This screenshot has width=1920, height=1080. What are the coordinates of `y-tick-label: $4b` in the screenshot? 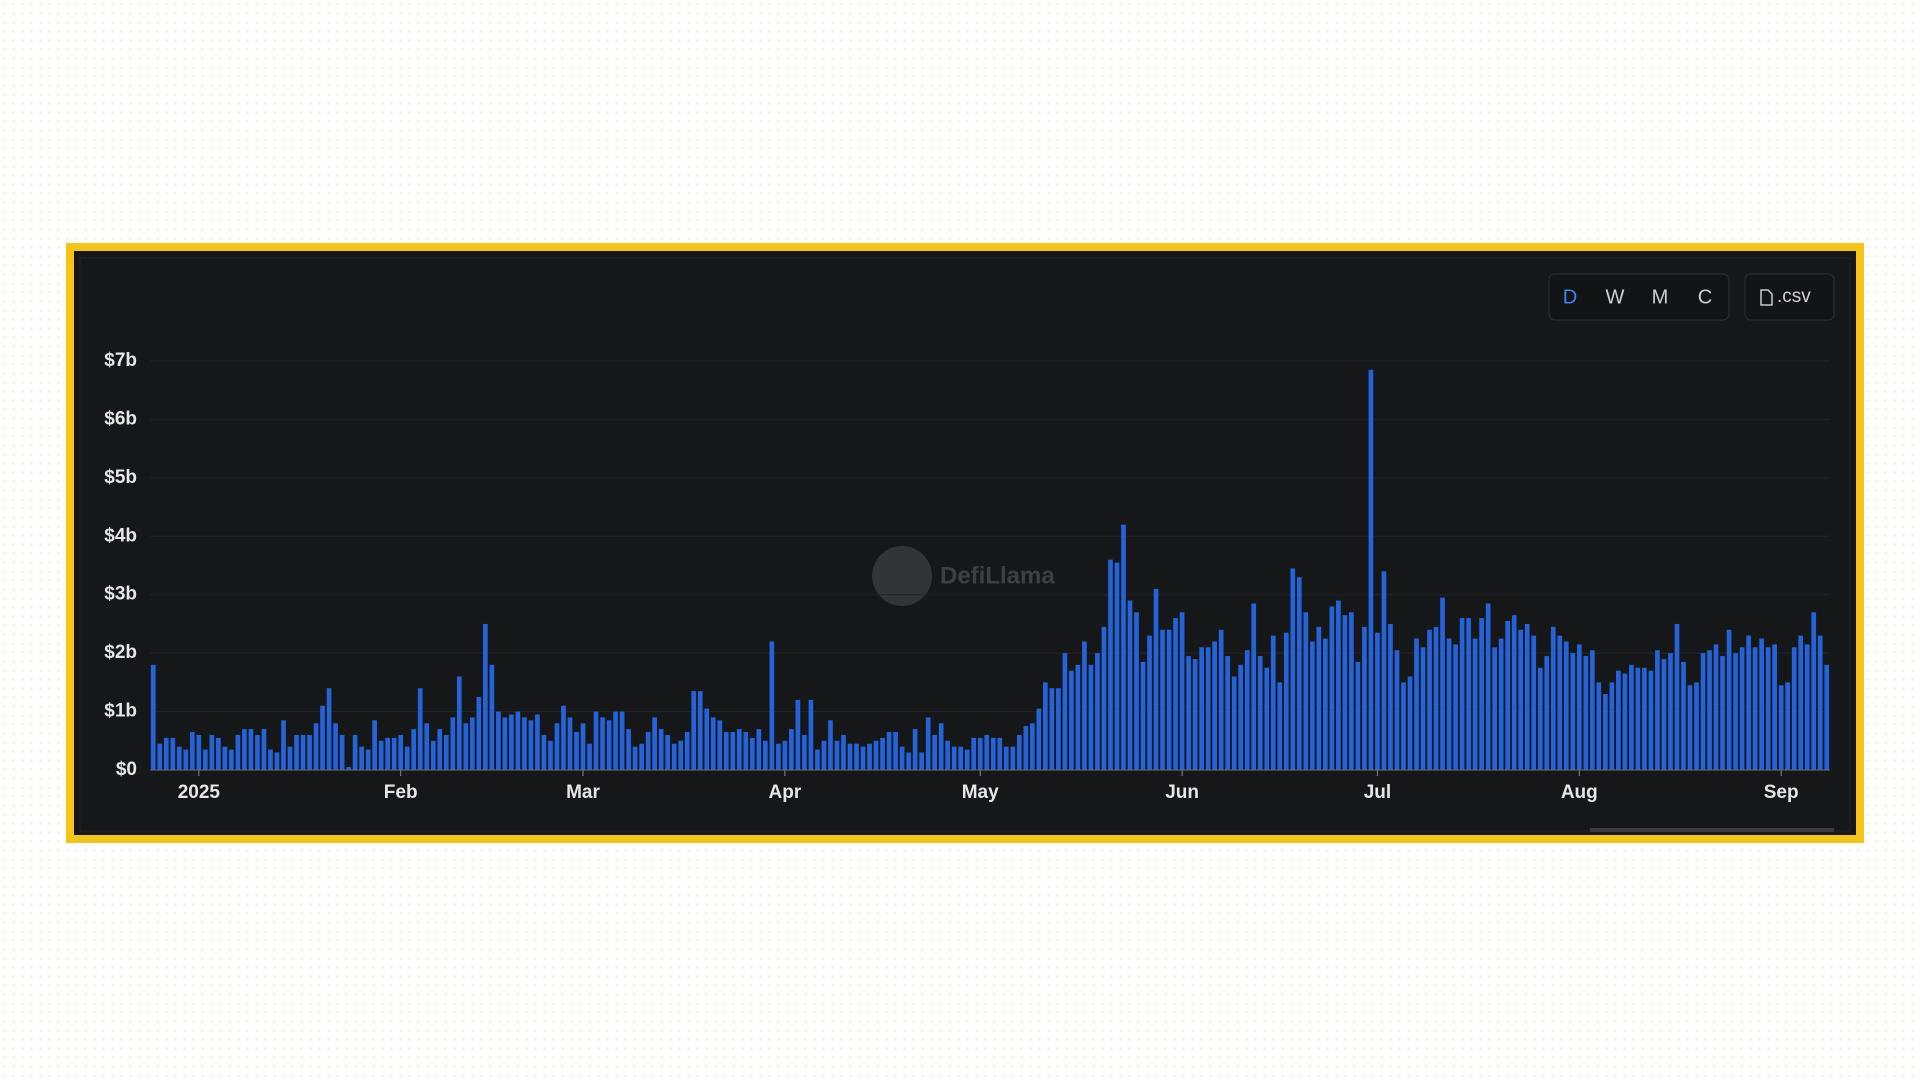 It's located at (120, 535).